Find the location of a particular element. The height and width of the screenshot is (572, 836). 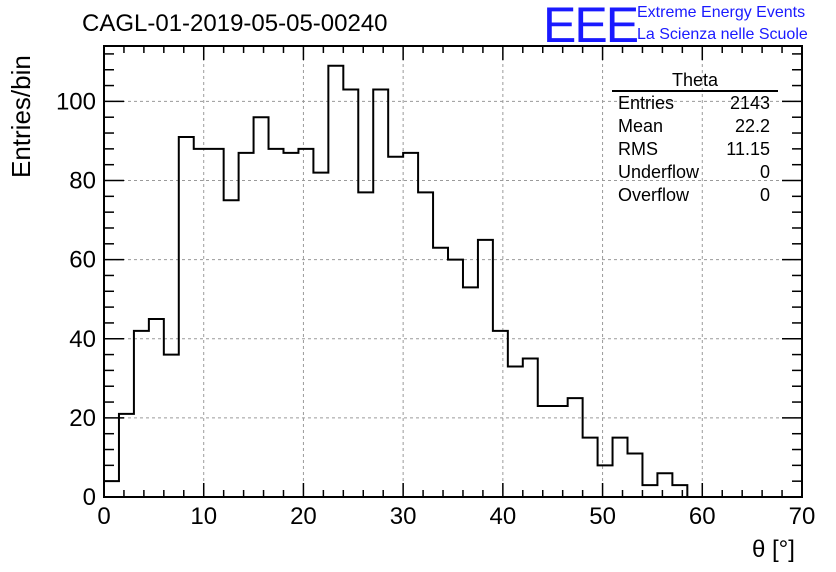

y-tick-label: 20 is located at coordinates (82, 418).